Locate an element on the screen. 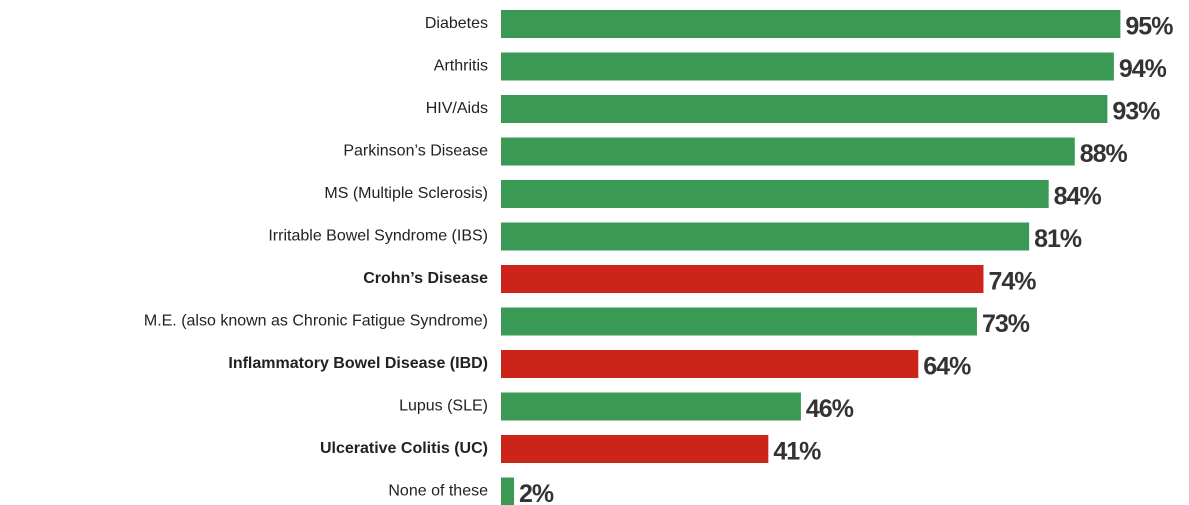 The height and width of the screenshot is (505, 1189). value-label: 64% is located at coordinates (947, 367).